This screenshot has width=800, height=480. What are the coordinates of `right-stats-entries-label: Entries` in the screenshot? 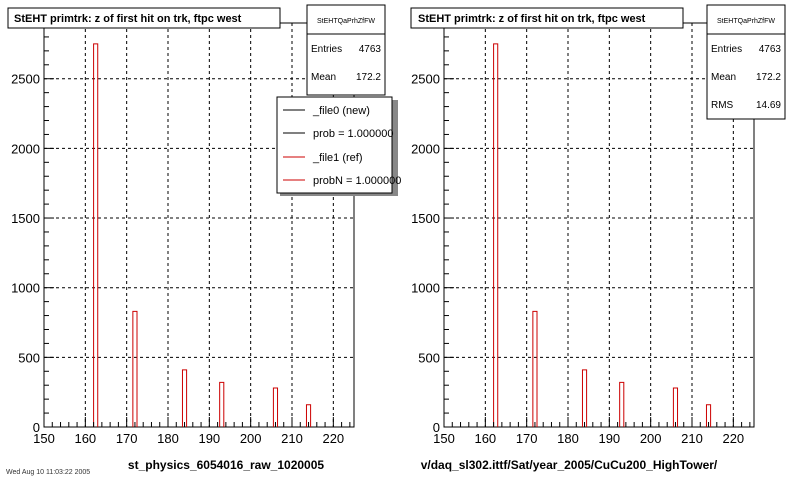 It's located at (726, 49).